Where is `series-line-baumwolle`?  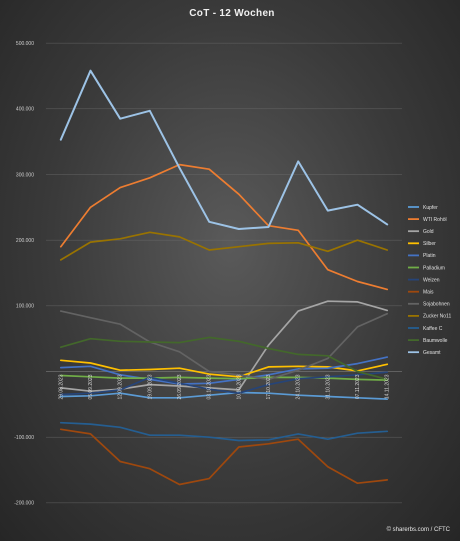
series-line-baumwolle is located at coordinates (224, 358).